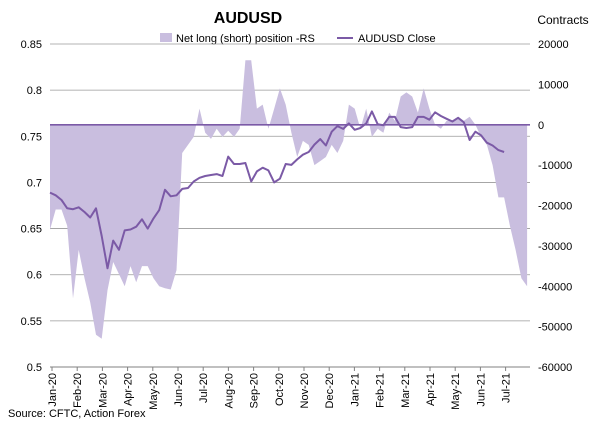 The height and width of the screenshot is (428, 600). I want to click on right-tick-label: 20000, so click(553, 45).